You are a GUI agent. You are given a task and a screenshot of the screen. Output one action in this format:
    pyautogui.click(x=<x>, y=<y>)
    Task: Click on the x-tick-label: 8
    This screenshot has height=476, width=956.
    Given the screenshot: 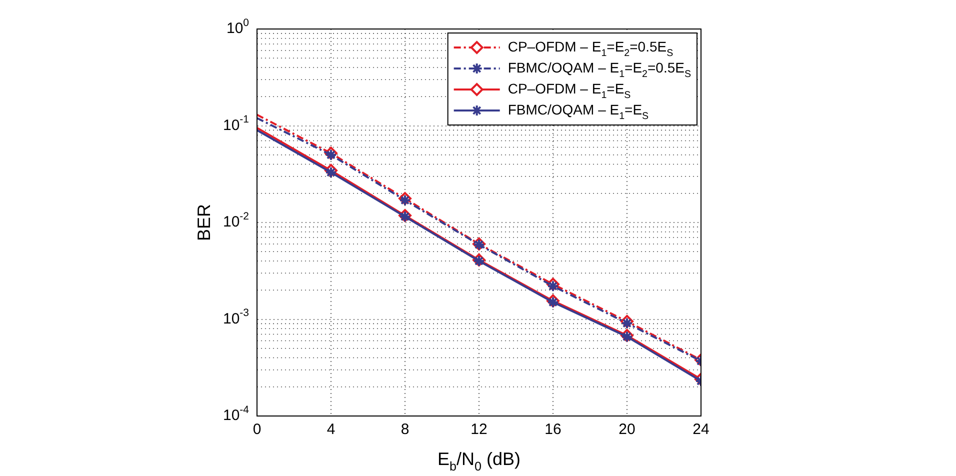 What is the action you would take?
    pyautogui.click(x=405, y=429)
    